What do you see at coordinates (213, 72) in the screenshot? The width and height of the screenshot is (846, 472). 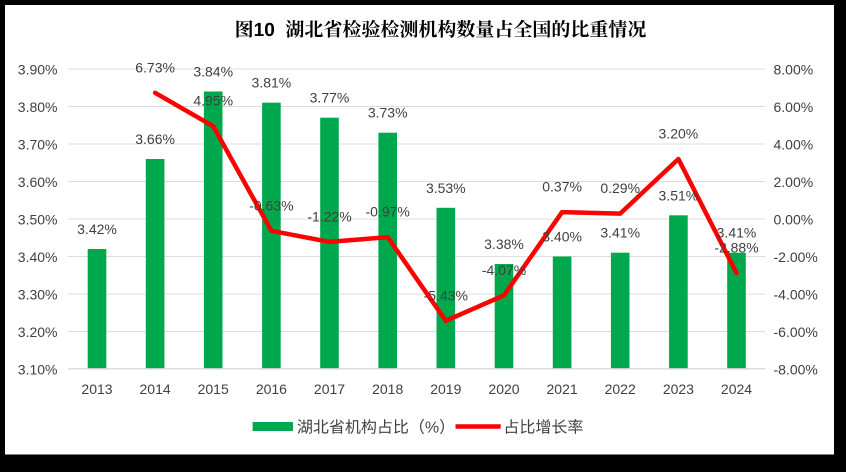 I see `svg-text: 3.84%` at bounding box center [213, 72].